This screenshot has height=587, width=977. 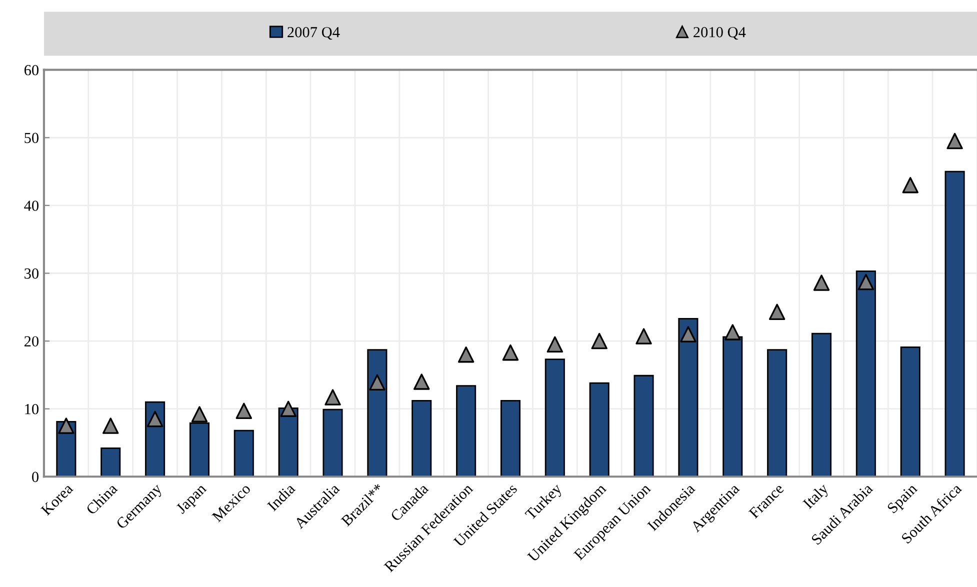 What do you see at coordinates (314, 33) in the screenshot?
I see `legend-label: 2007 Q4` at bounding box center [314, 33].